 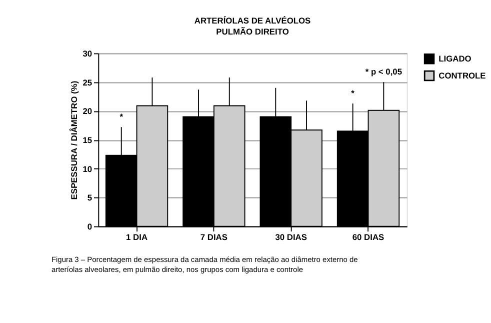 What do you see at coordinates (89, 227) in the screenshot?
I see `y-tick-label: 0` at bounding box center [89, 227].